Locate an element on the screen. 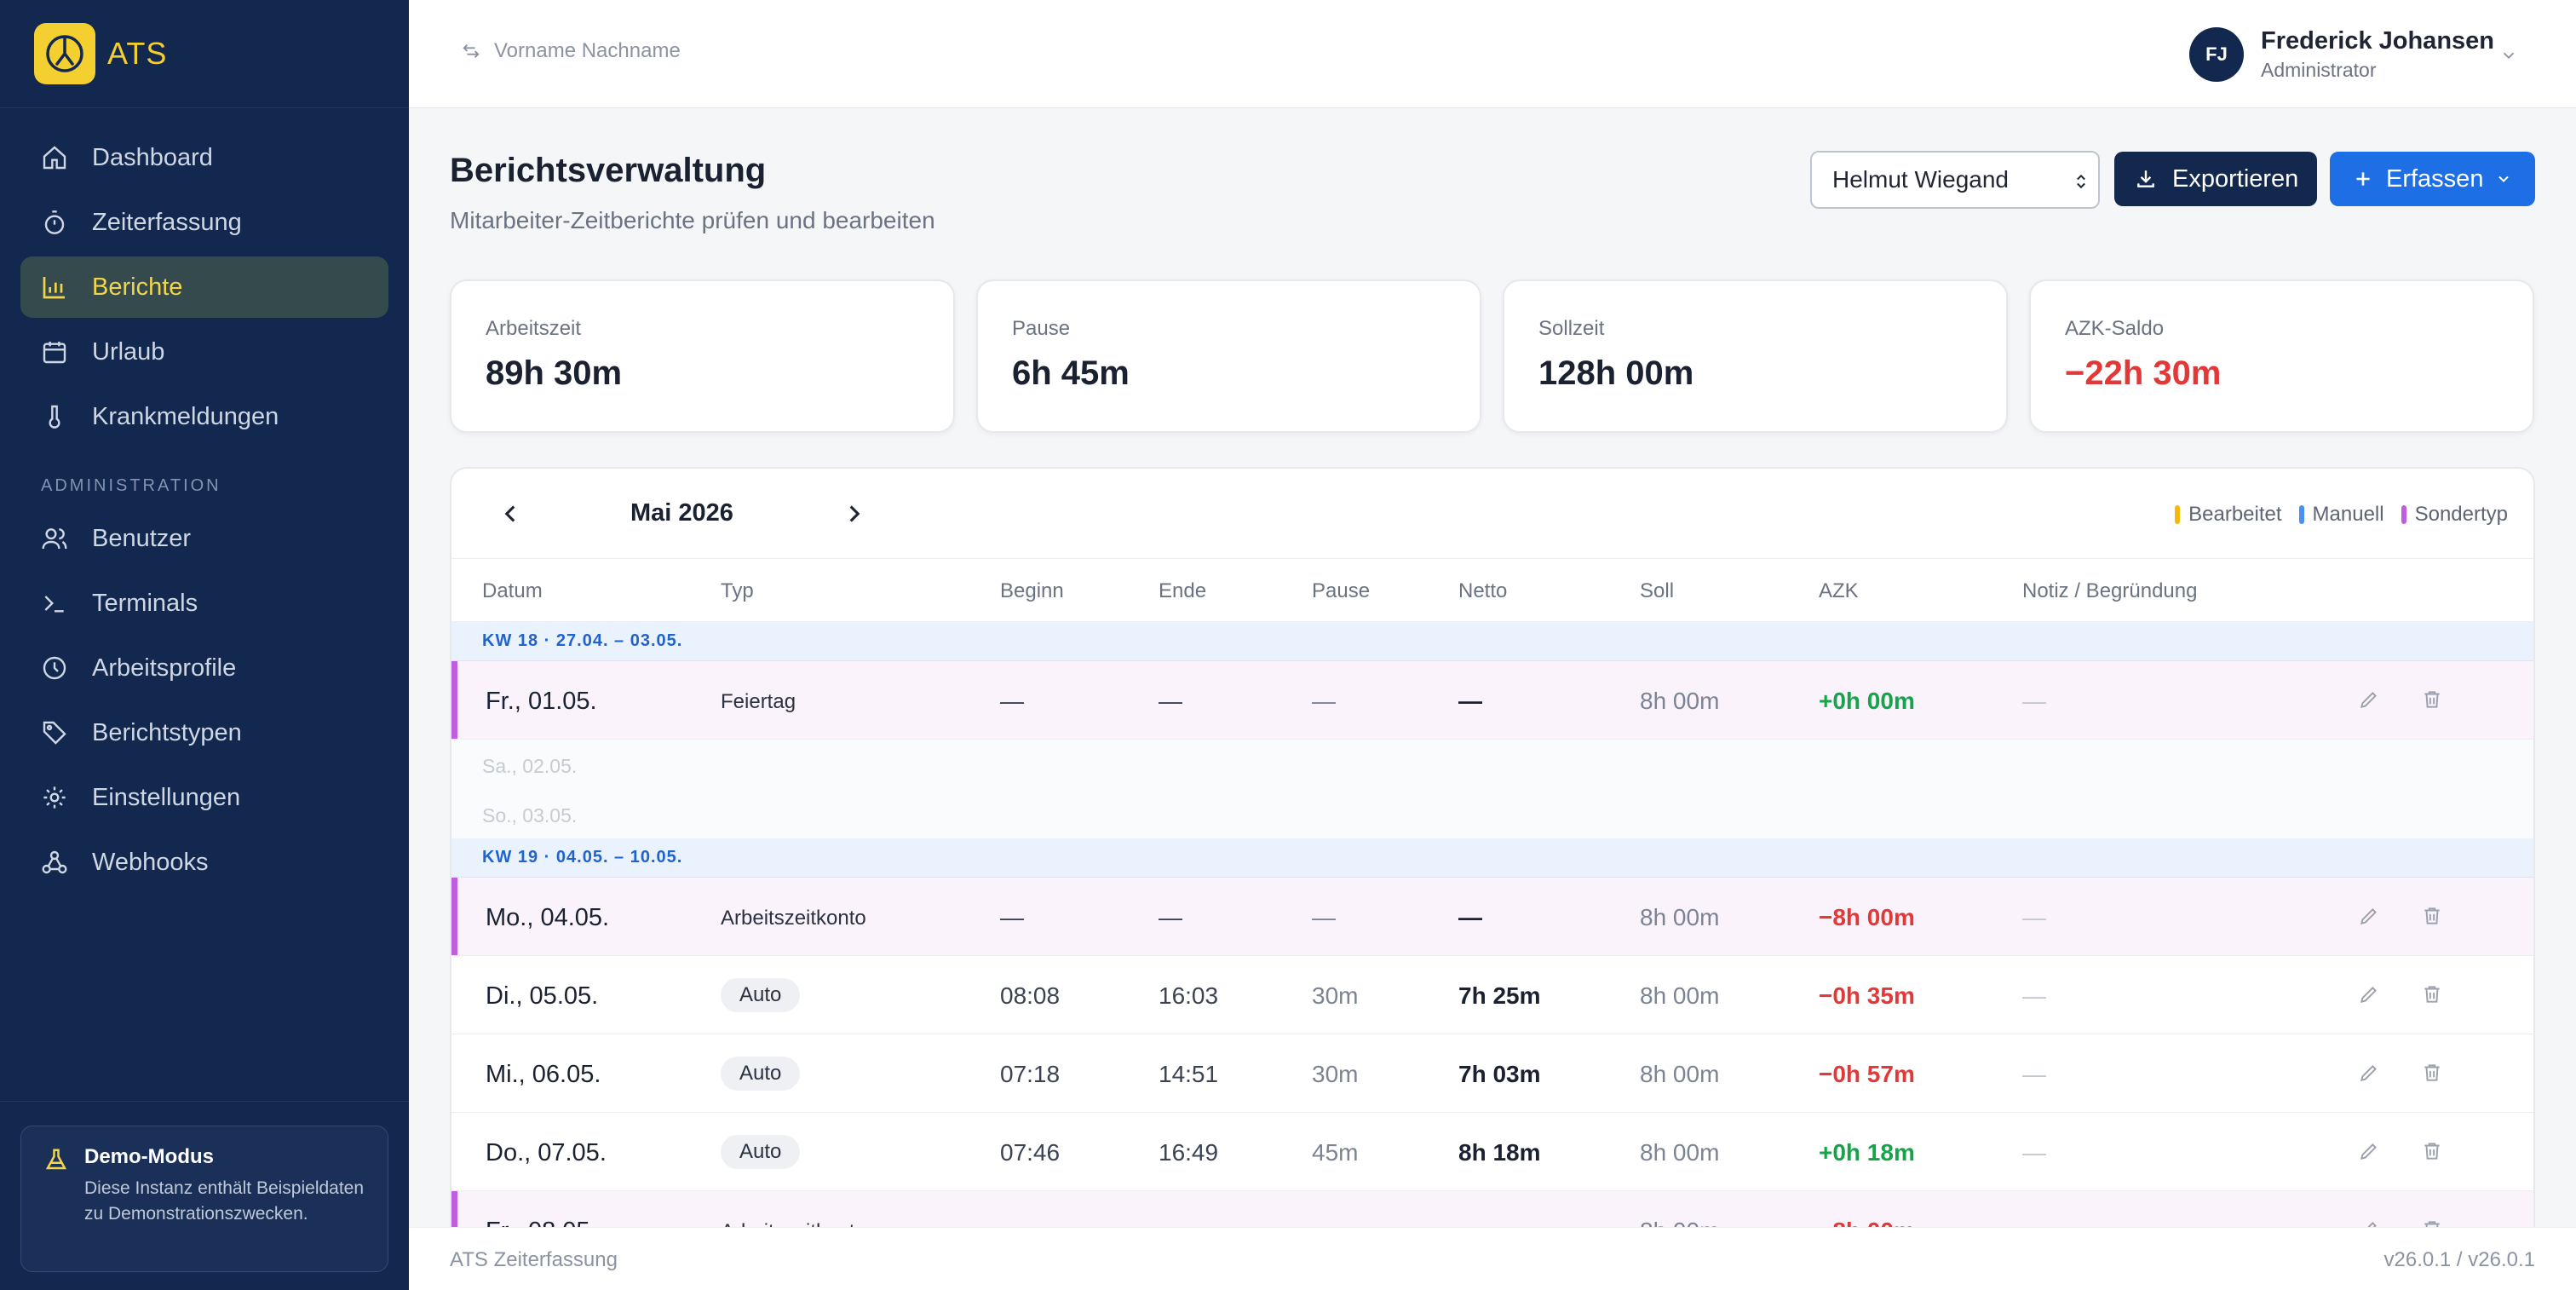  brand: ATS is located at coordinates (205, 54).